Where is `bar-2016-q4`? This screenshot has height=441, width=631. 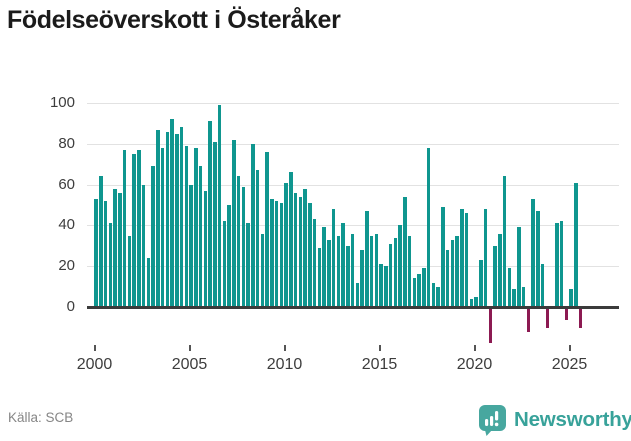 bar-2016-q4 is located at coordinates (414, 292).